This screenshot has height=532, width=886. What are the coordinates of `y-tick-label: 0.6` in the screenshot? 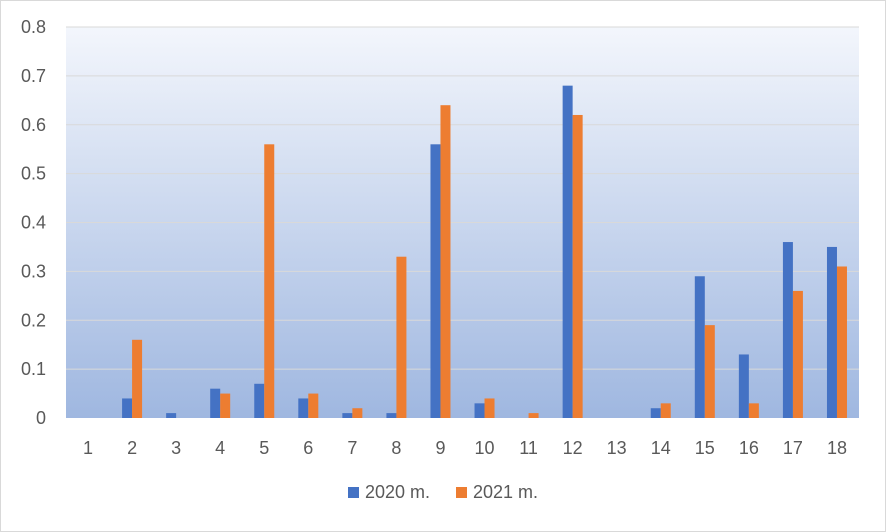 It's located at (33, 125).